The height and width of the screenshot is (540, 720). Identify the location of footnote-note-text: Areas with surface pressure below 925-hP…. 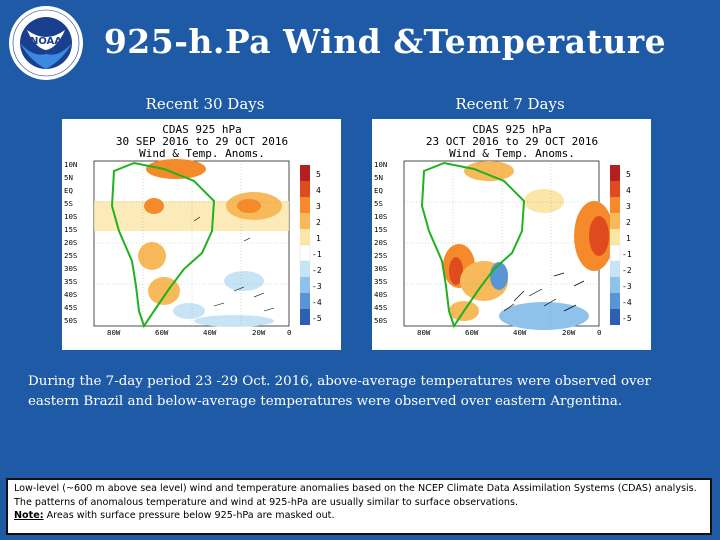
(189, 515).